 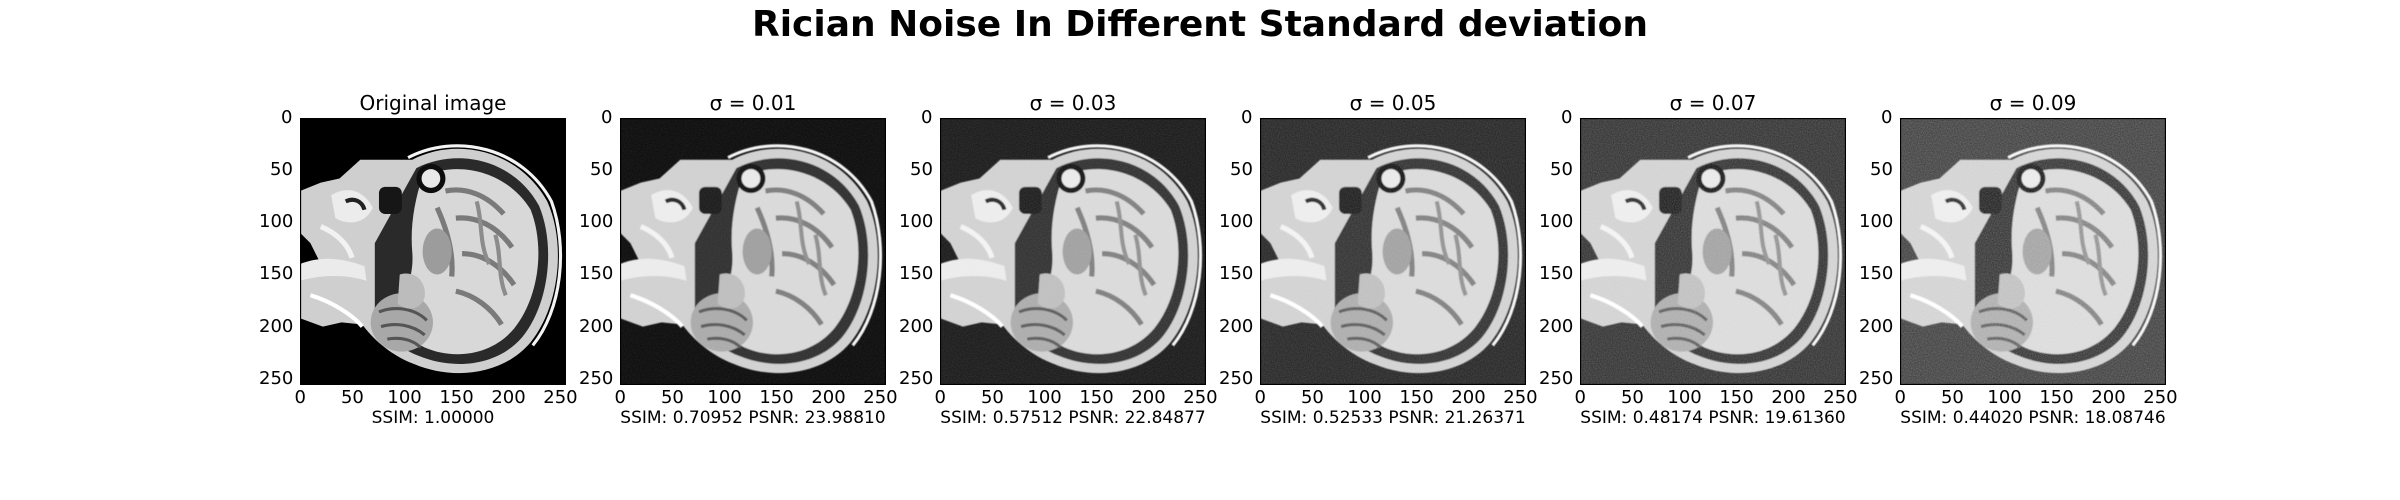 What do you see at coordinates (1073, 103) in the screenshot?
I see `panel-title: σ = 0.03` at bounding box center [1073, 103].